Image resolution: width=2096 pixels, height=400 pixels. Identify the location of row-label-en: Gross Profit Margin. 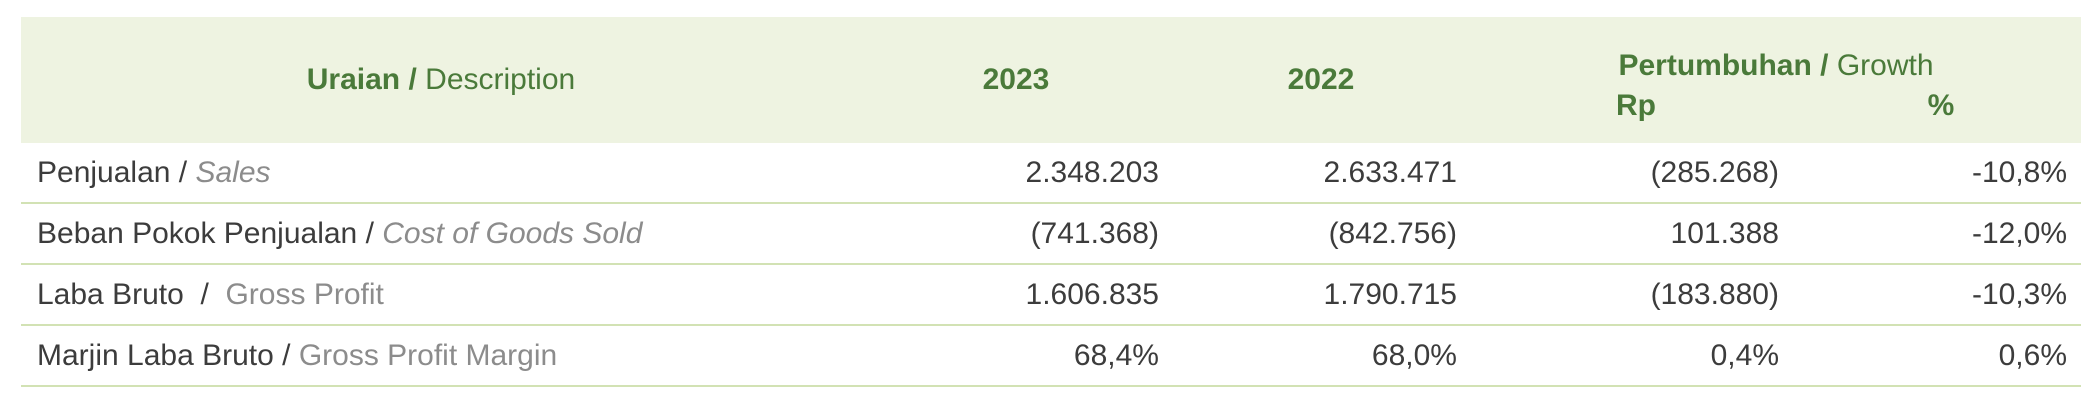
(428, 355).